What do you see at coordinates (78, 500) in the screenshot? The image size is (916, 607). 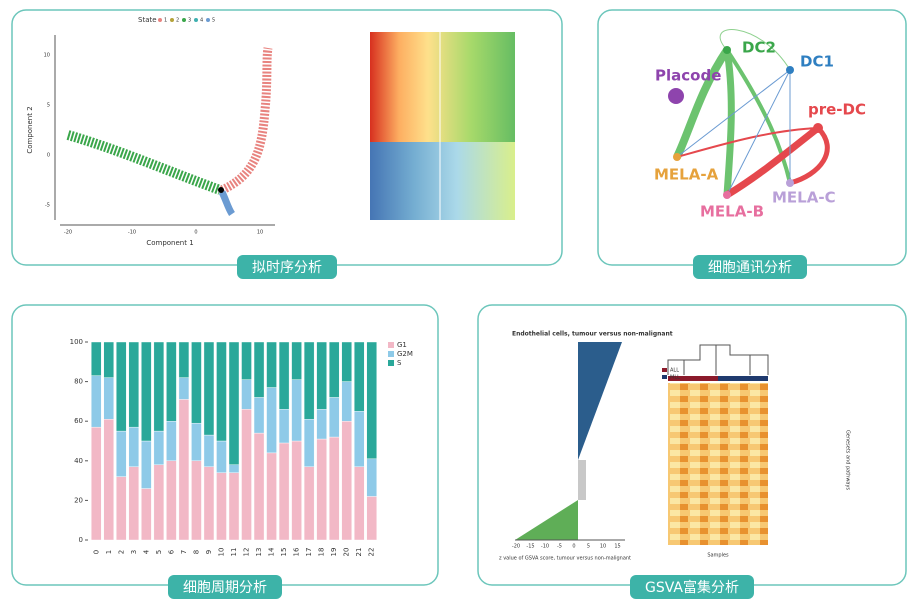 I see `y-tick-label: 20` at bounding box center [78, 500].